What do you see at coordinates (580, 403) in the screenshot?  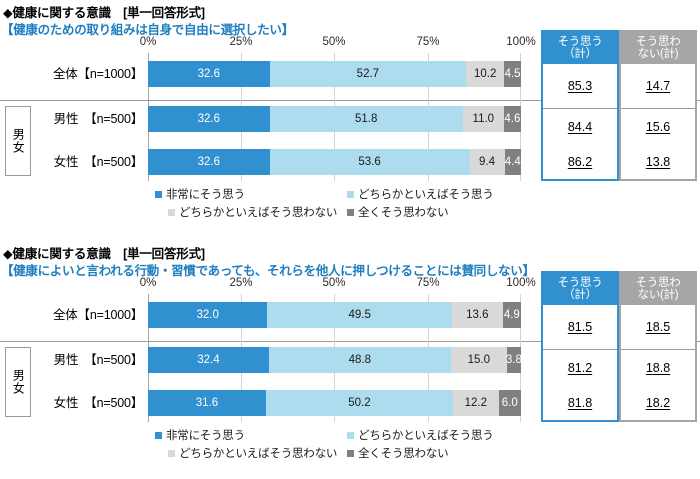 I see `summary-cell-agree-female: 81.8` at bounding box center [580, 403].